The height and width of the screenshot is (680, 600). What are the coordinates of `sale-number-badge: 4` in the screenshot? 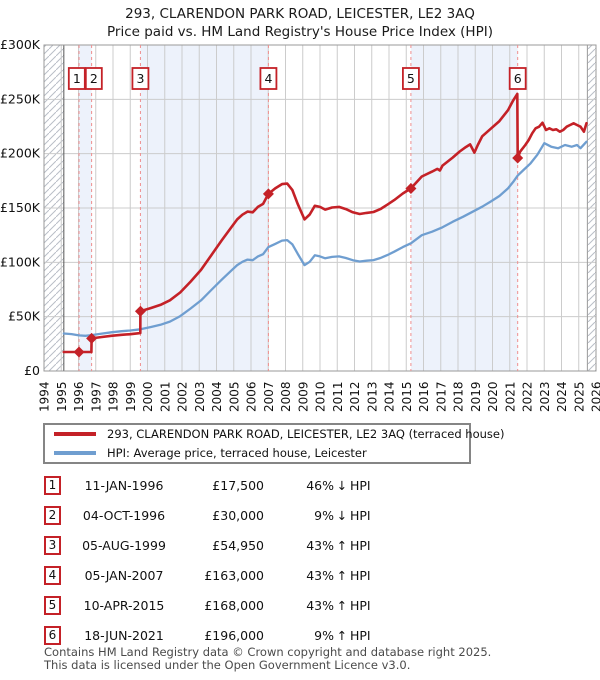 It's located at (52, 575).